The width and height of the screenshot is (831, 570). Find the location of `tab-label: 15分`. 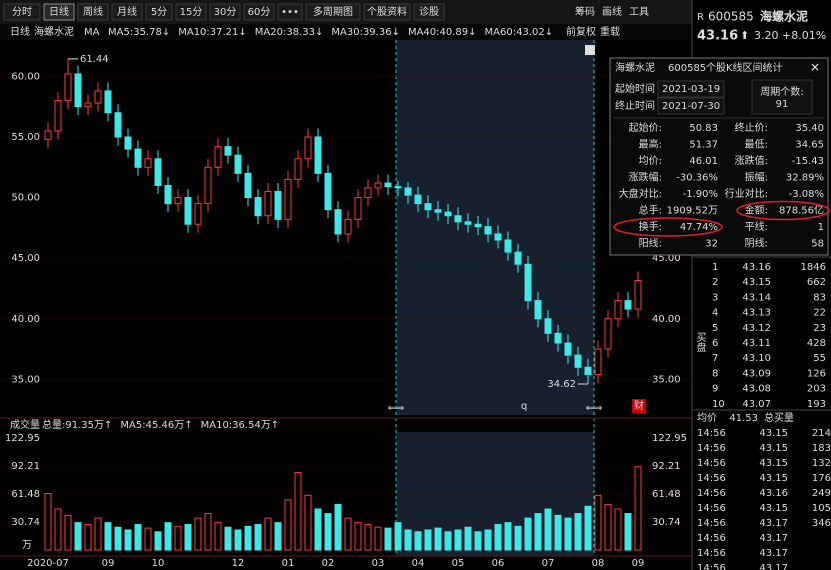

tab-label: 15分 is located at coordinates (191, 12).